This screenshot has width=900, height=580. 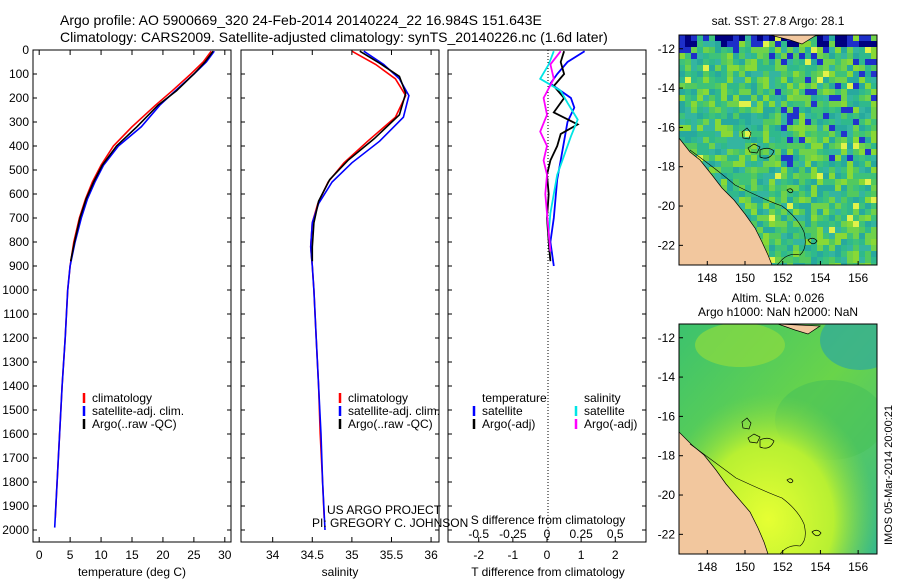 What do you see at coordinates (782, 562) in the screenshot?
I see `sla-x-ticks: 148 150 152 154 156` at bounding box center [782, 562].